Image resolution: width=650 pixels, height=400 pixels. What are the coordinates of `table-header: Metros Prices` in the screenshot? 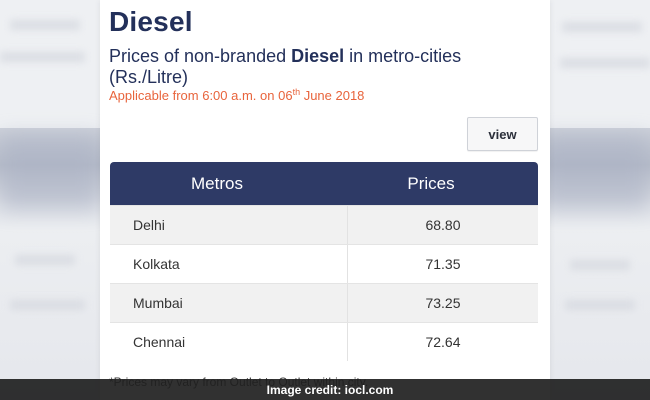 It's located at (324, 183).